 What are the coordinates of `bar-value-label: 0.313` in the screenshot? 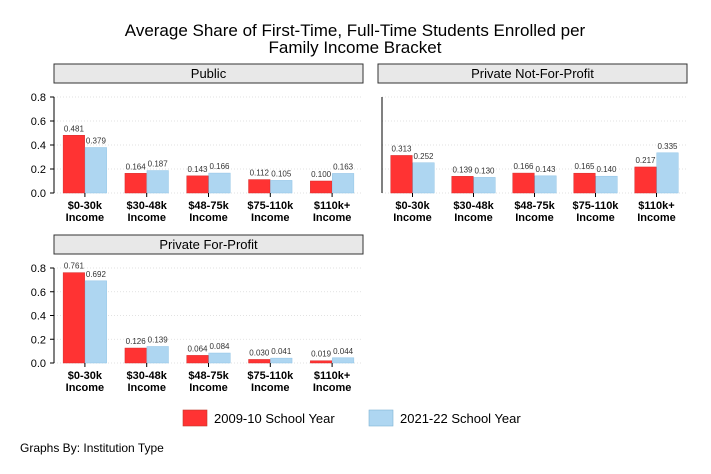 It's located at (401, 148).